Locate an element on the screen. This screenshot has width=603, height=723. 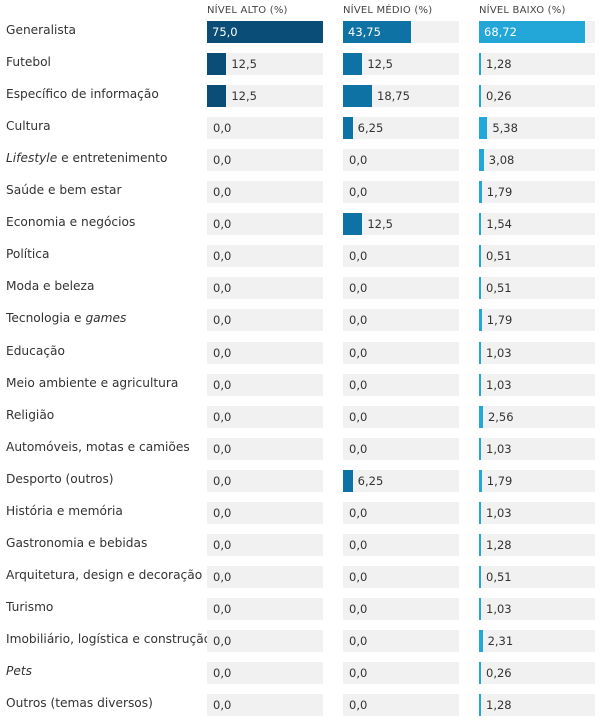
category-label: Cultura is located at coordinates (28, 126).